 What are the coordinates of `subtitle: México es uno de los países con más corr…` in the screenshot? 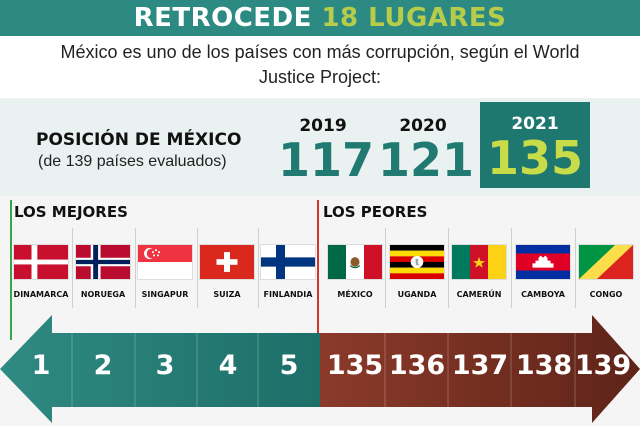 It's located at (320, 67).